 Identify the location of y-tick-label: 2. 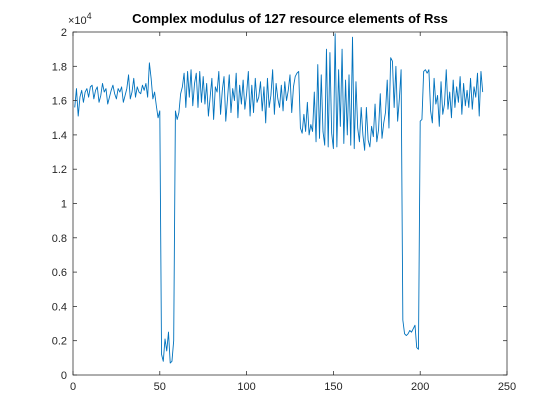
(64, 33).